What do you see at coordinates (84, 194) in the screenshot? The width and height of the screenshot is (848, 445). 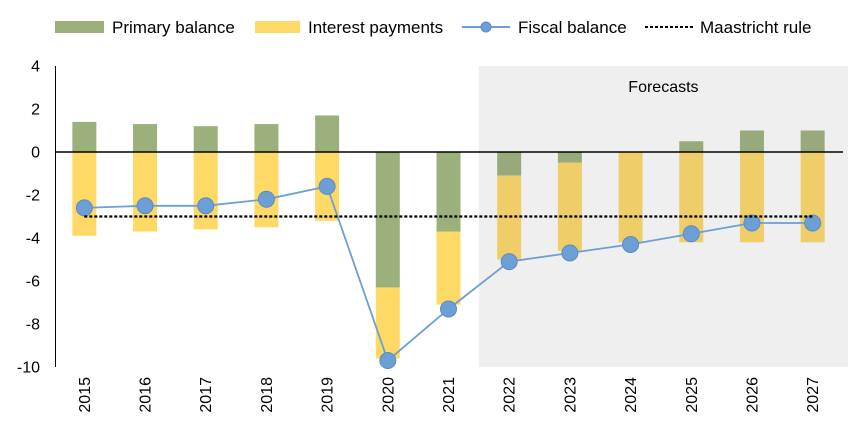 I see `bar-interest-payments-2015` at bounding box center [84, 194].